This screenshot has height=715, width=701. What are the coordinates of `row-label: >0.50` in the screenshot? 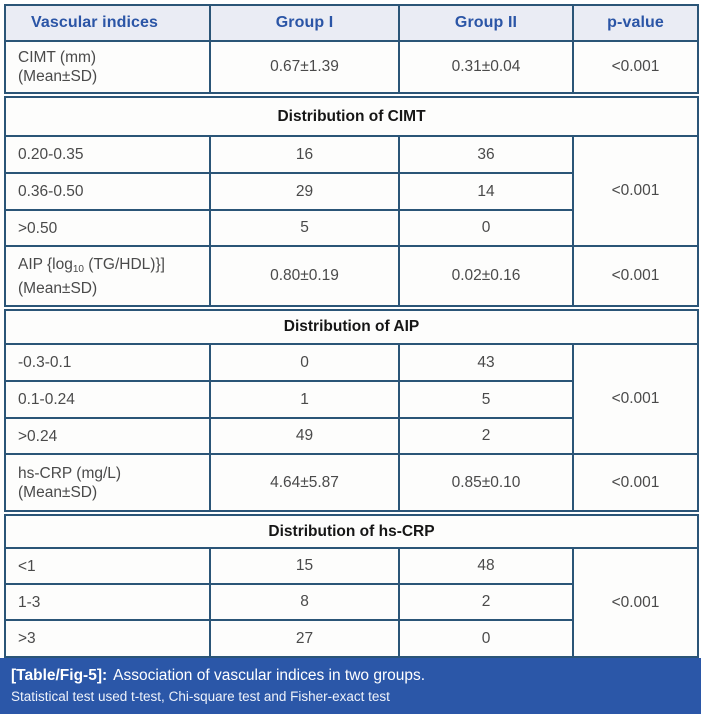 It's located at (107, 228).